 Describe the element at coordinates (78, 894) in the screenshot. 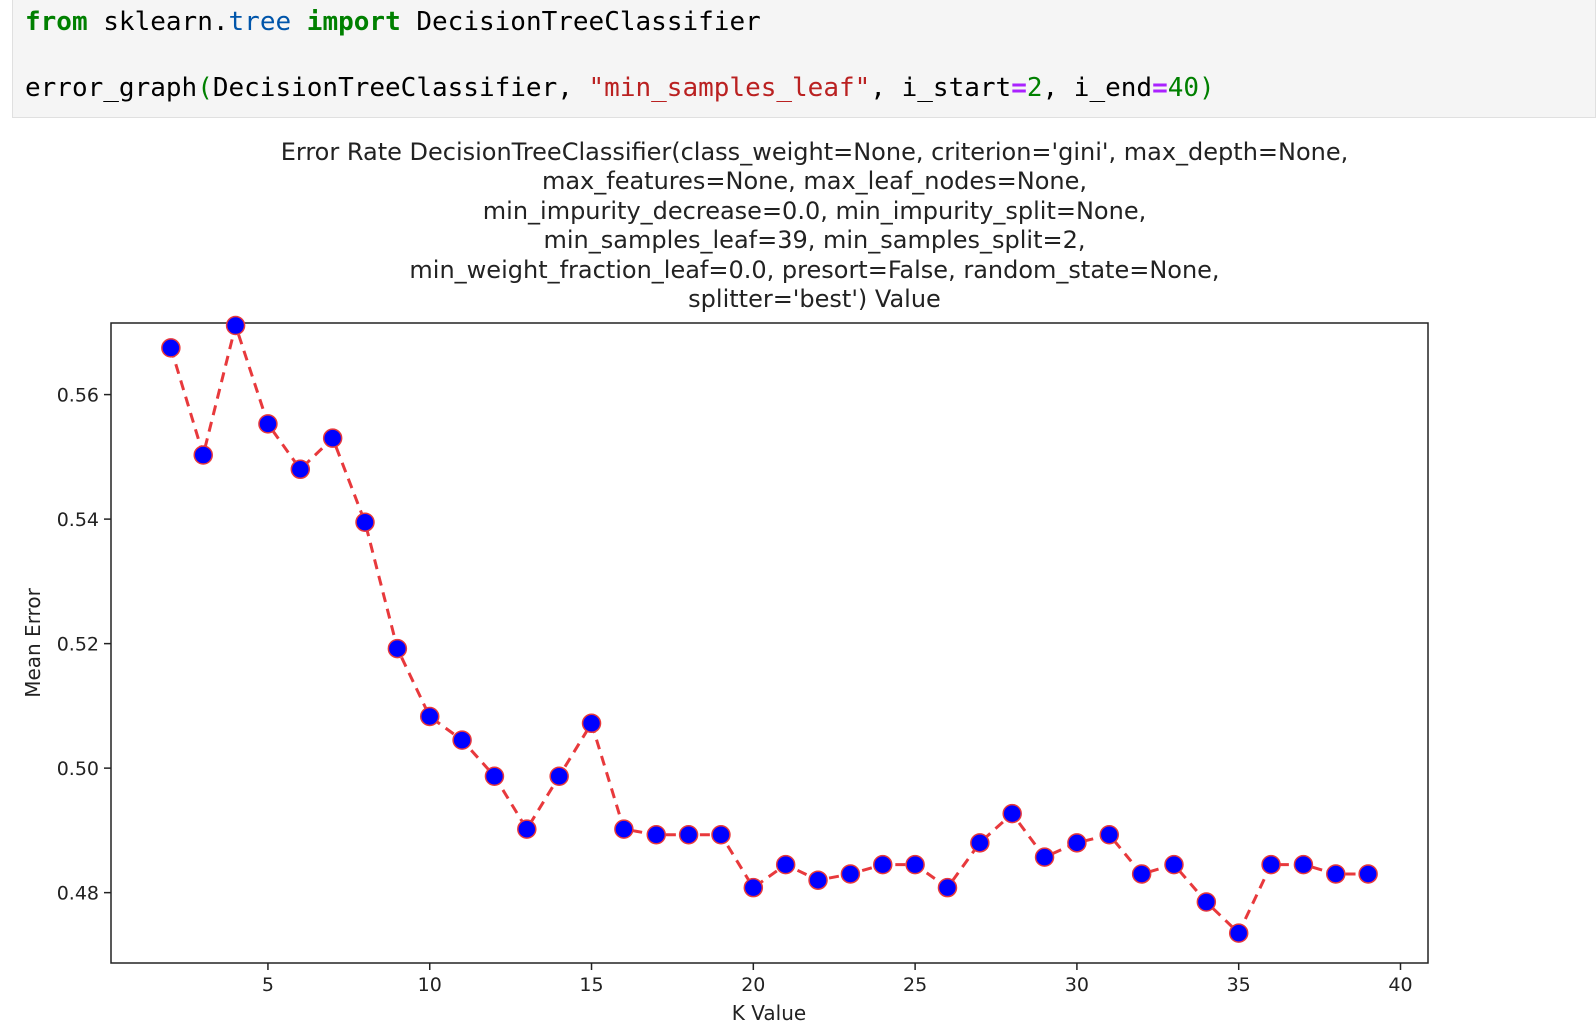

I see `y-tick-label: 0.48` at that location.